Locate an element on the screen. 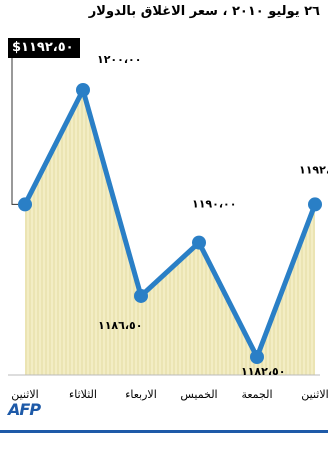 The width and height of the screenshot is (328, 462). bottom-rule is located at coordinates (164, 431).